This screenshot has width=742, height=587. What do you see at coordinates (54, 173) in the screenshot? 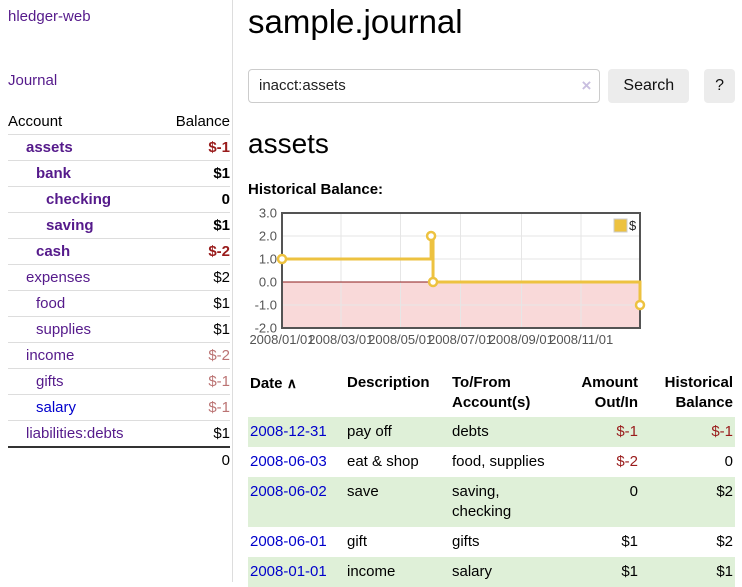
I see `account-link: bank` at bounding box center [54, 173].